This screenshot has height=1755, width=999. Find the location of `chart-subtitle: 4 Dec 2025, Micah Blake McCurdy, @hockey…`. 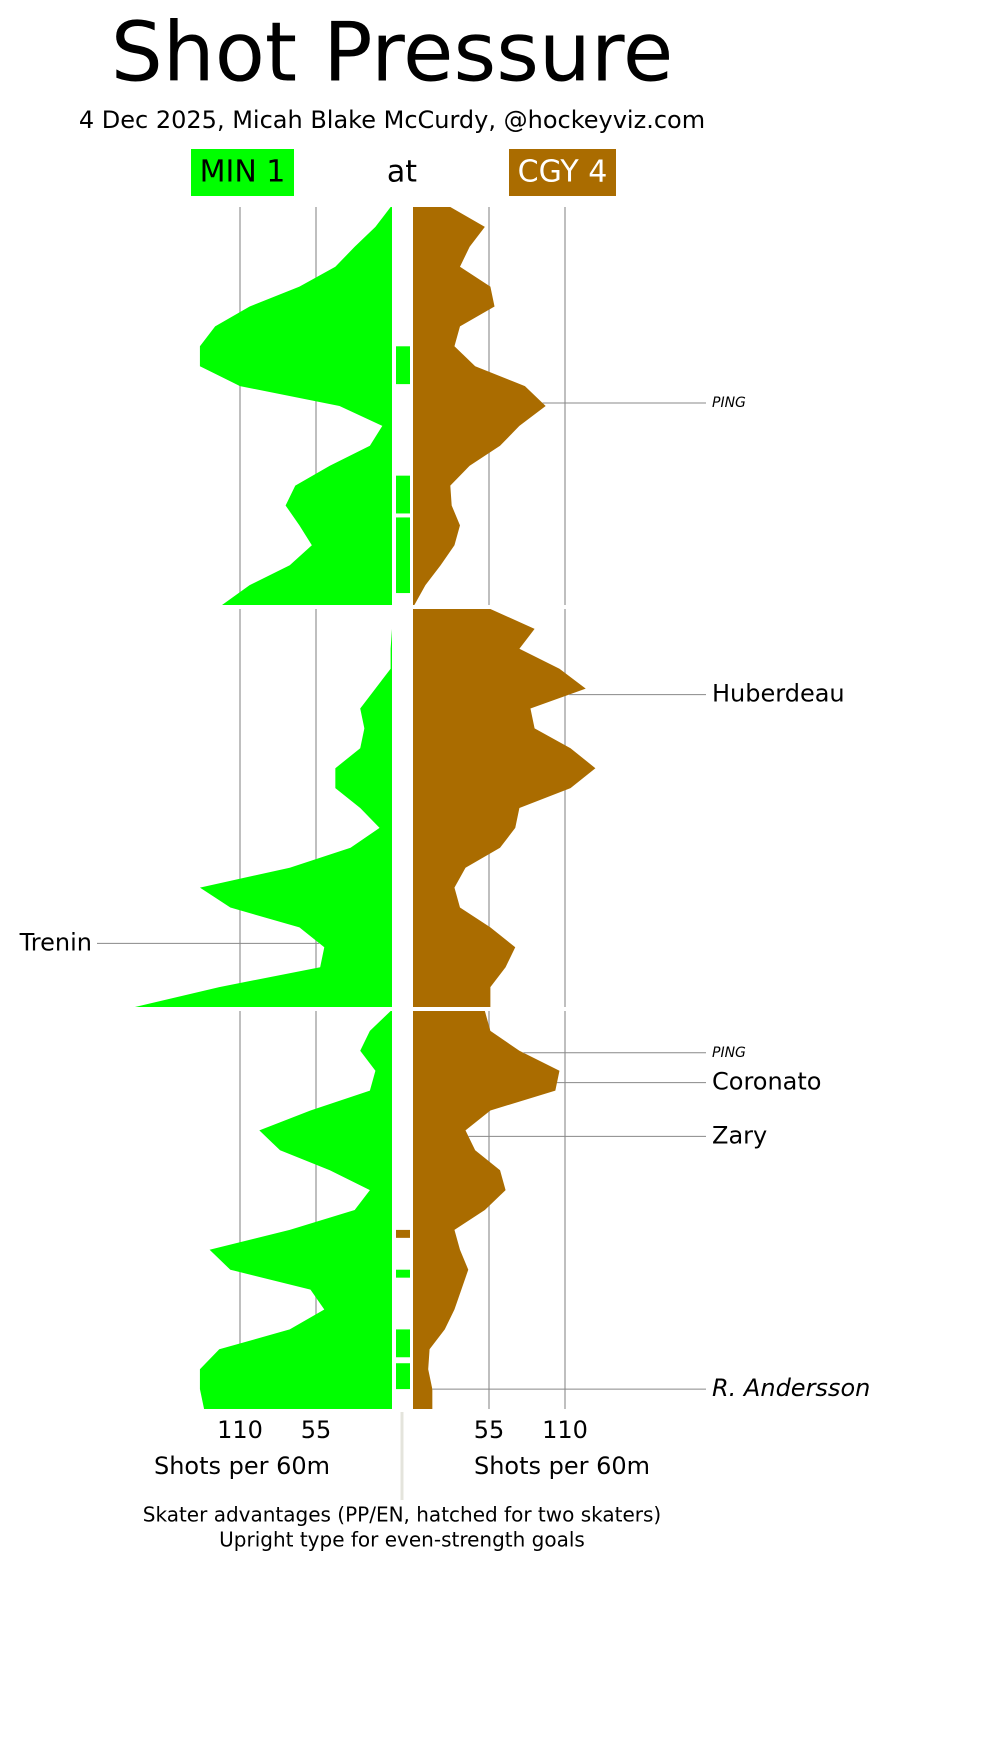

chart-subtitle: 4 Dec 2025, Micah Blake McCurdy, @hockey… is located at coordinates (392, 120).